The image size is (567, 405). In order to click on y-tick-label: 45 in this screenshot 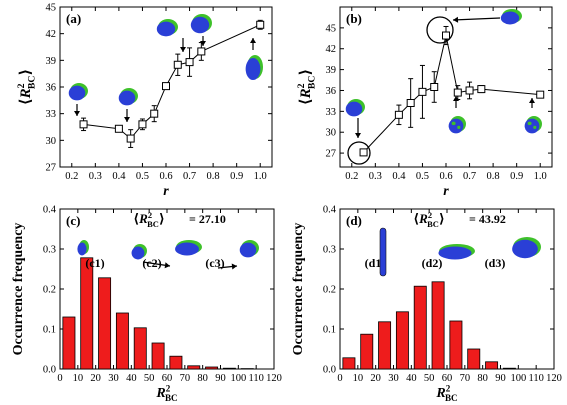, I will do `click(51, 8)`.